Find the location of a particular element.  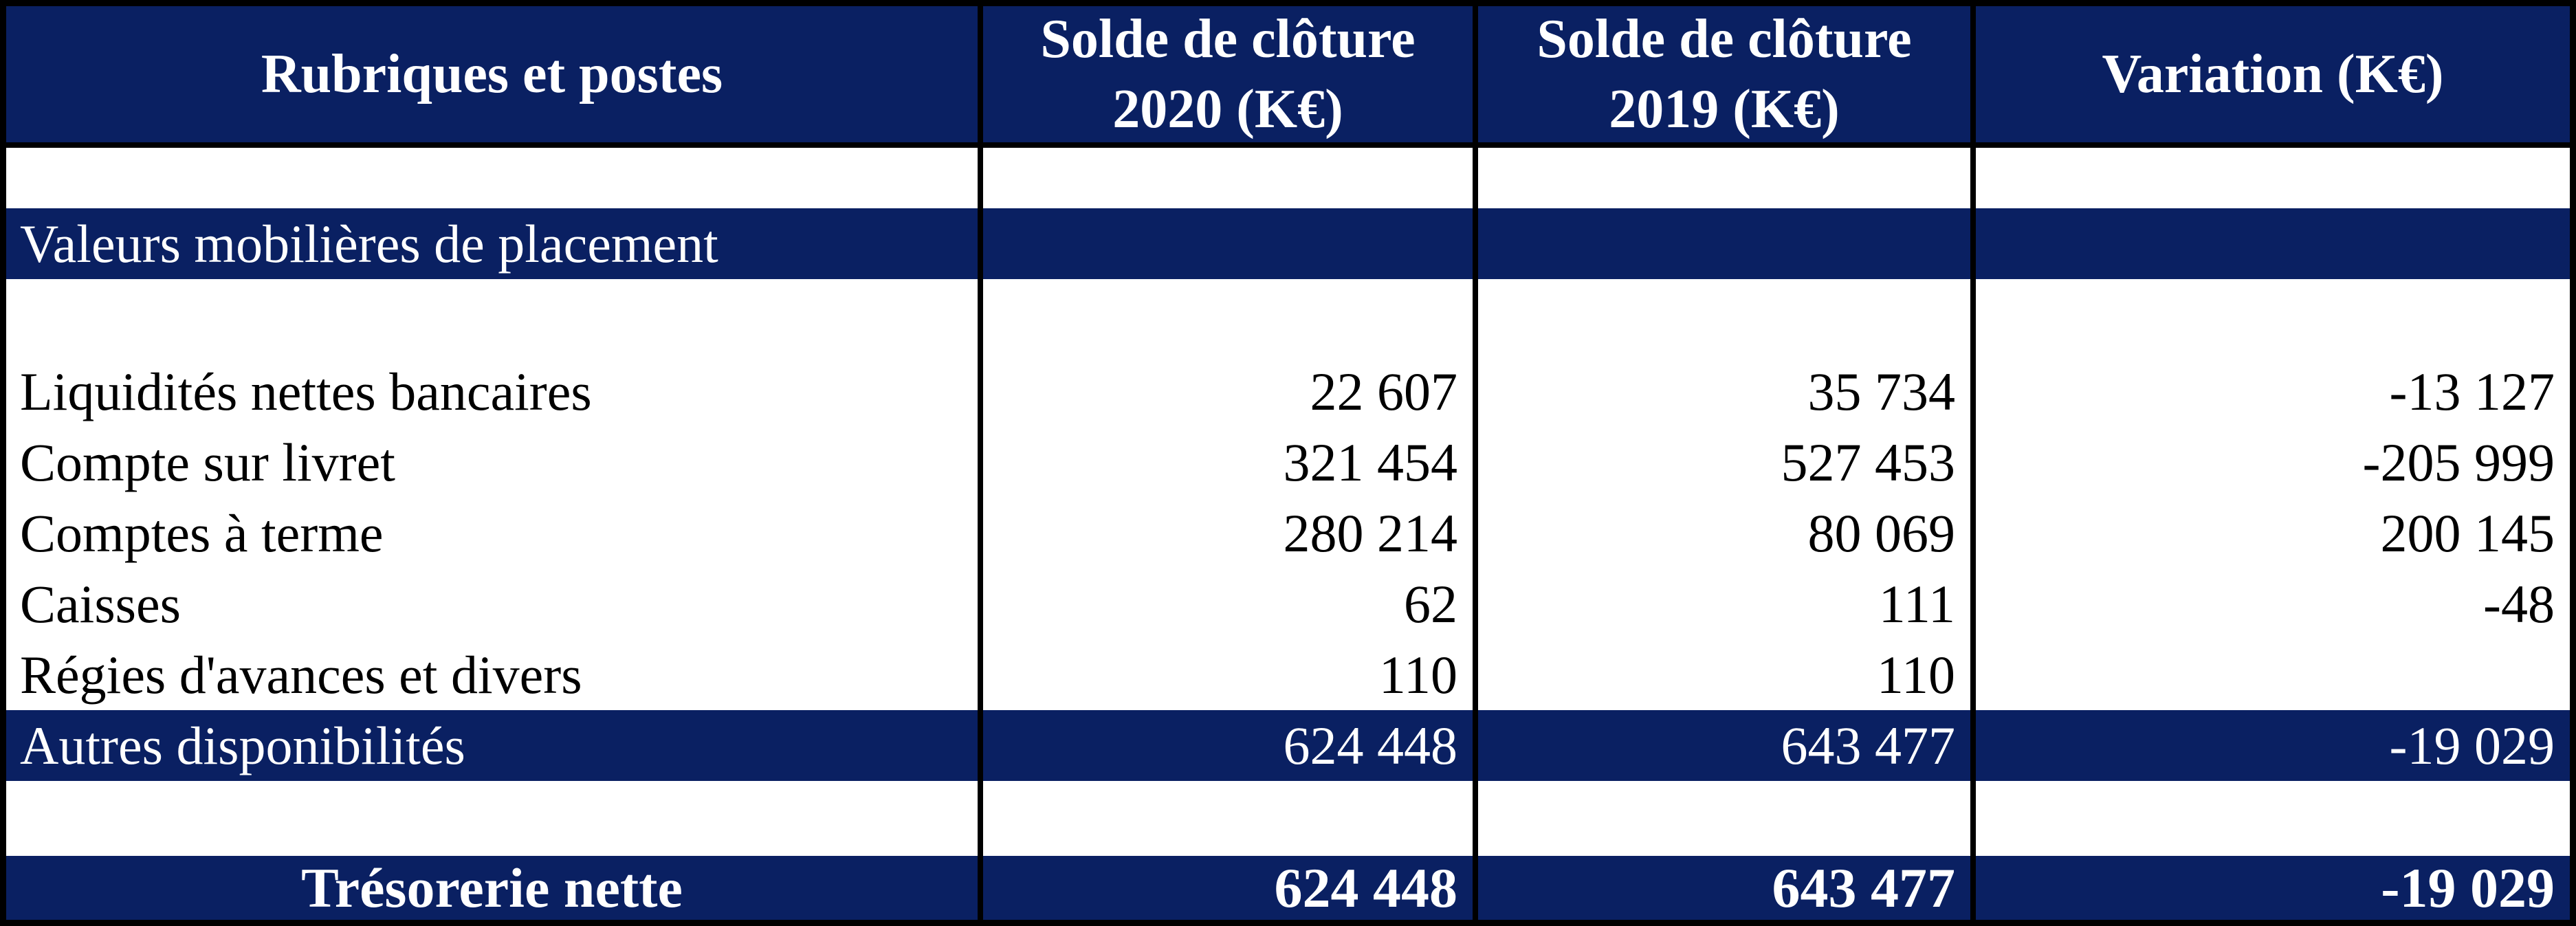

row-label-cell: Compte sur livret is located at coordinates (494, 462).